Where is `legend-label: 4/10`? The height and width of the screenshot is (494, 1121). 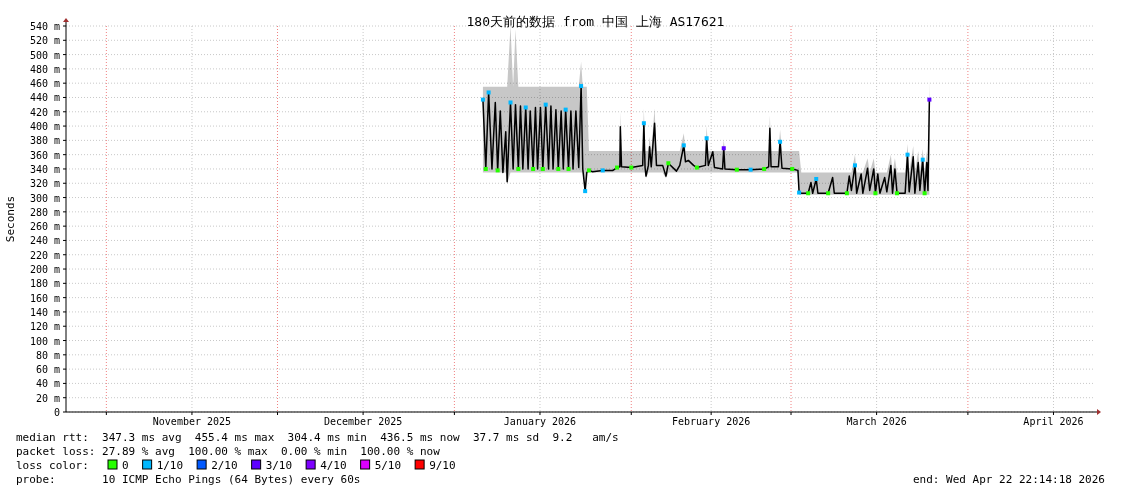 legend-label: 4/10 is located at coordinates (333, 465).